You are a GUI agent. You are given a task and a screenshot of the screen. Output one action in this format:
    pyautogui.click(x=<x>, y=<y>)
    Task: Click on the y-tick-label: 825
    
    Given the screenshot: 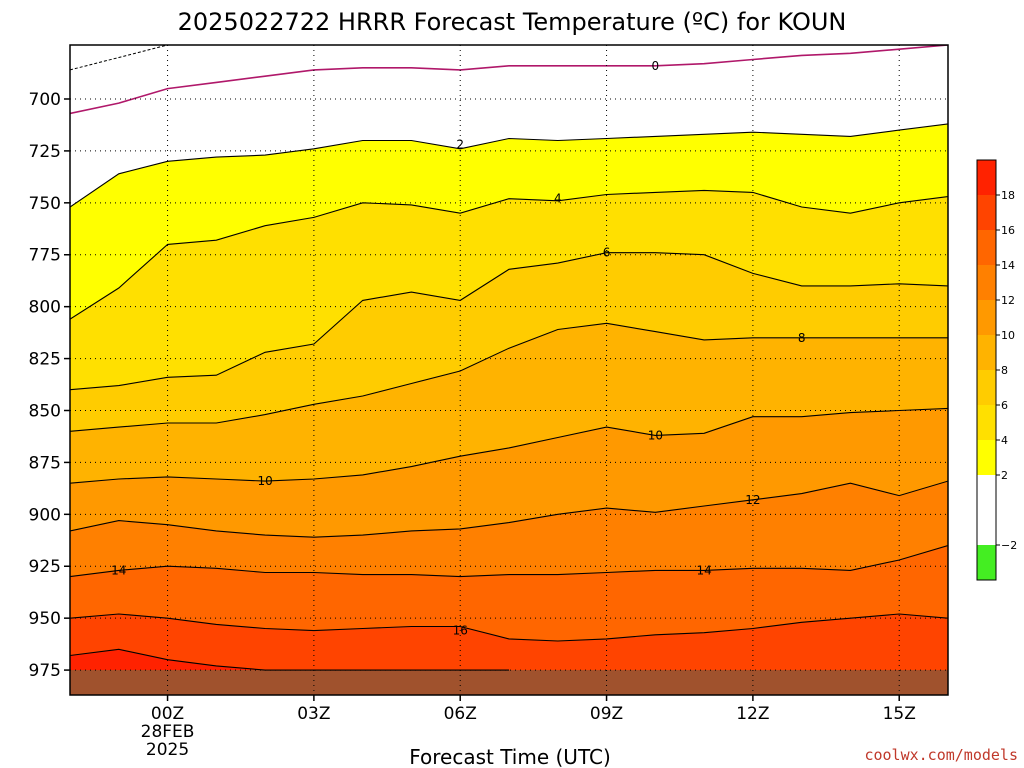 What is the action you would take?
    pyautogui.click(x=45, y=360)
    